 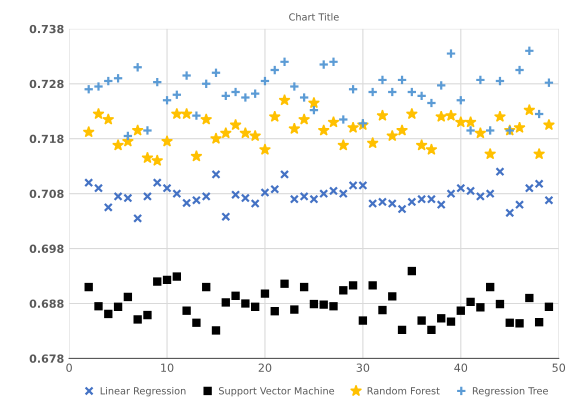 I want to click on legend-label: Support Vector Machine, so click(x=276, y=391).